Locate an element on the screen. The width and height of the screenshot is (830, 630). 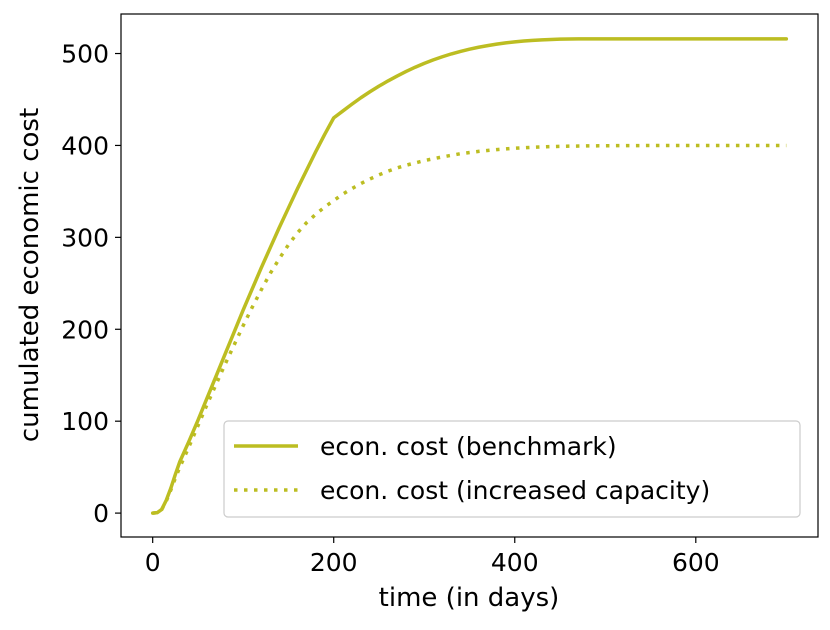
x-axis-ticks: 0 200 400 600 is located at coordinates (432, 557).